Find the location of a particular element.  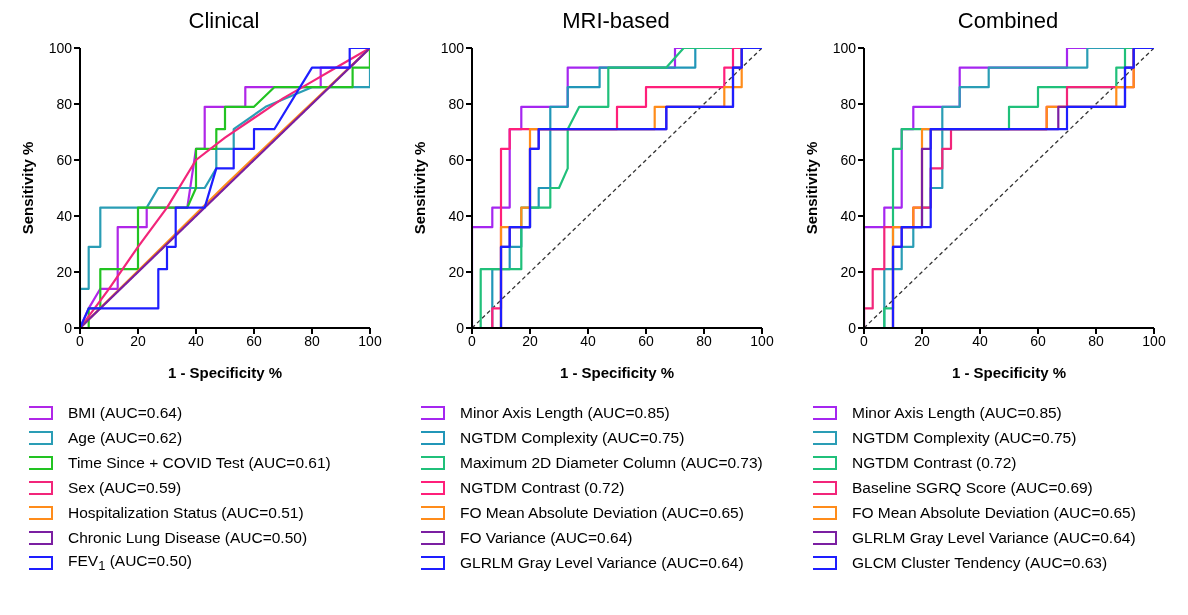

chart-title: Combined is located at coordinates (1008, 21).